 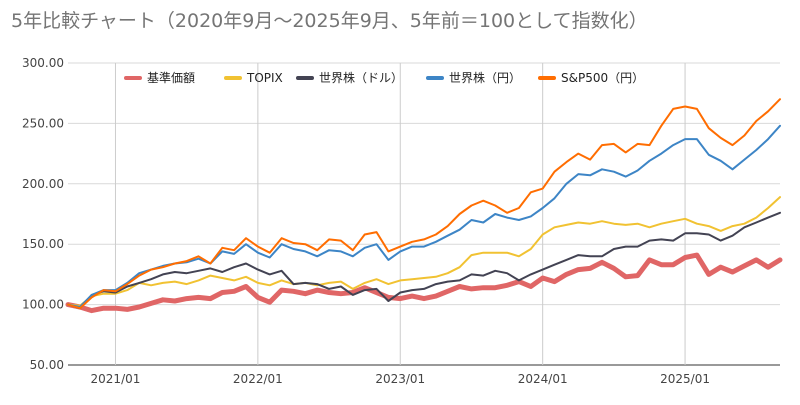 What do you see at coordinates (329, 21) in the screenshot?
I see `chart-title: 5年比較チャート（2020年9月〜2025年9月、5年前＝100として指数化）` at bounding box center [329, 21].